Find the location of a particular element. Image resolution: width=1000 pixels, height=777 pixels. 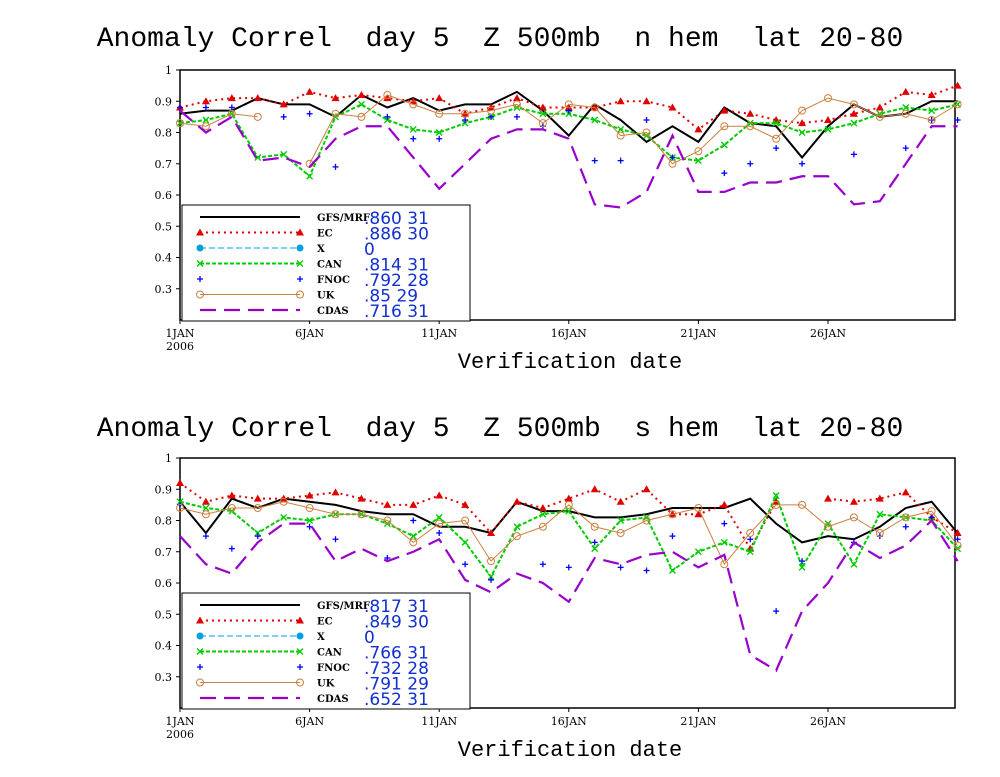

y-tick-label: 1 is located at coordinates (168, 458).